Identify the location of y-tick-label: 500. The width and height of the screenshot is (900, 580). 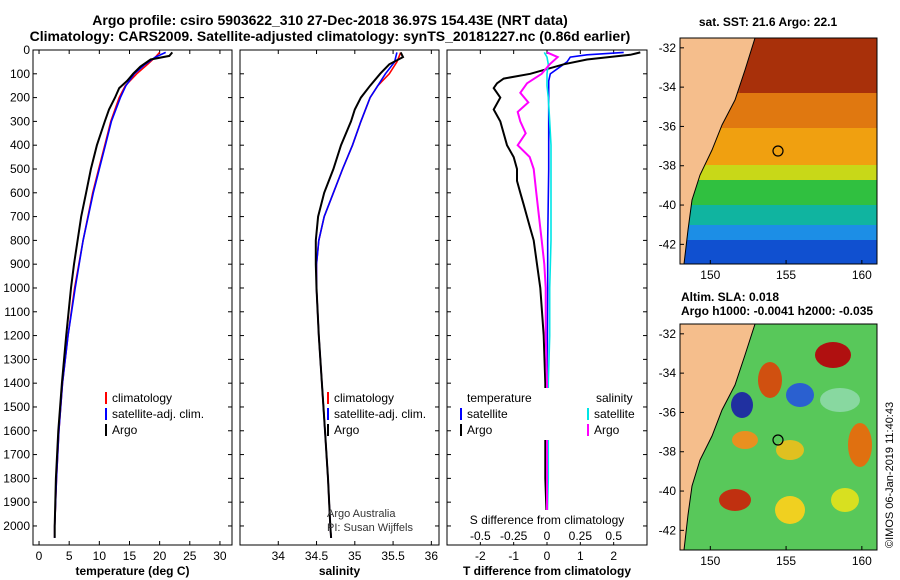
(20, 169).